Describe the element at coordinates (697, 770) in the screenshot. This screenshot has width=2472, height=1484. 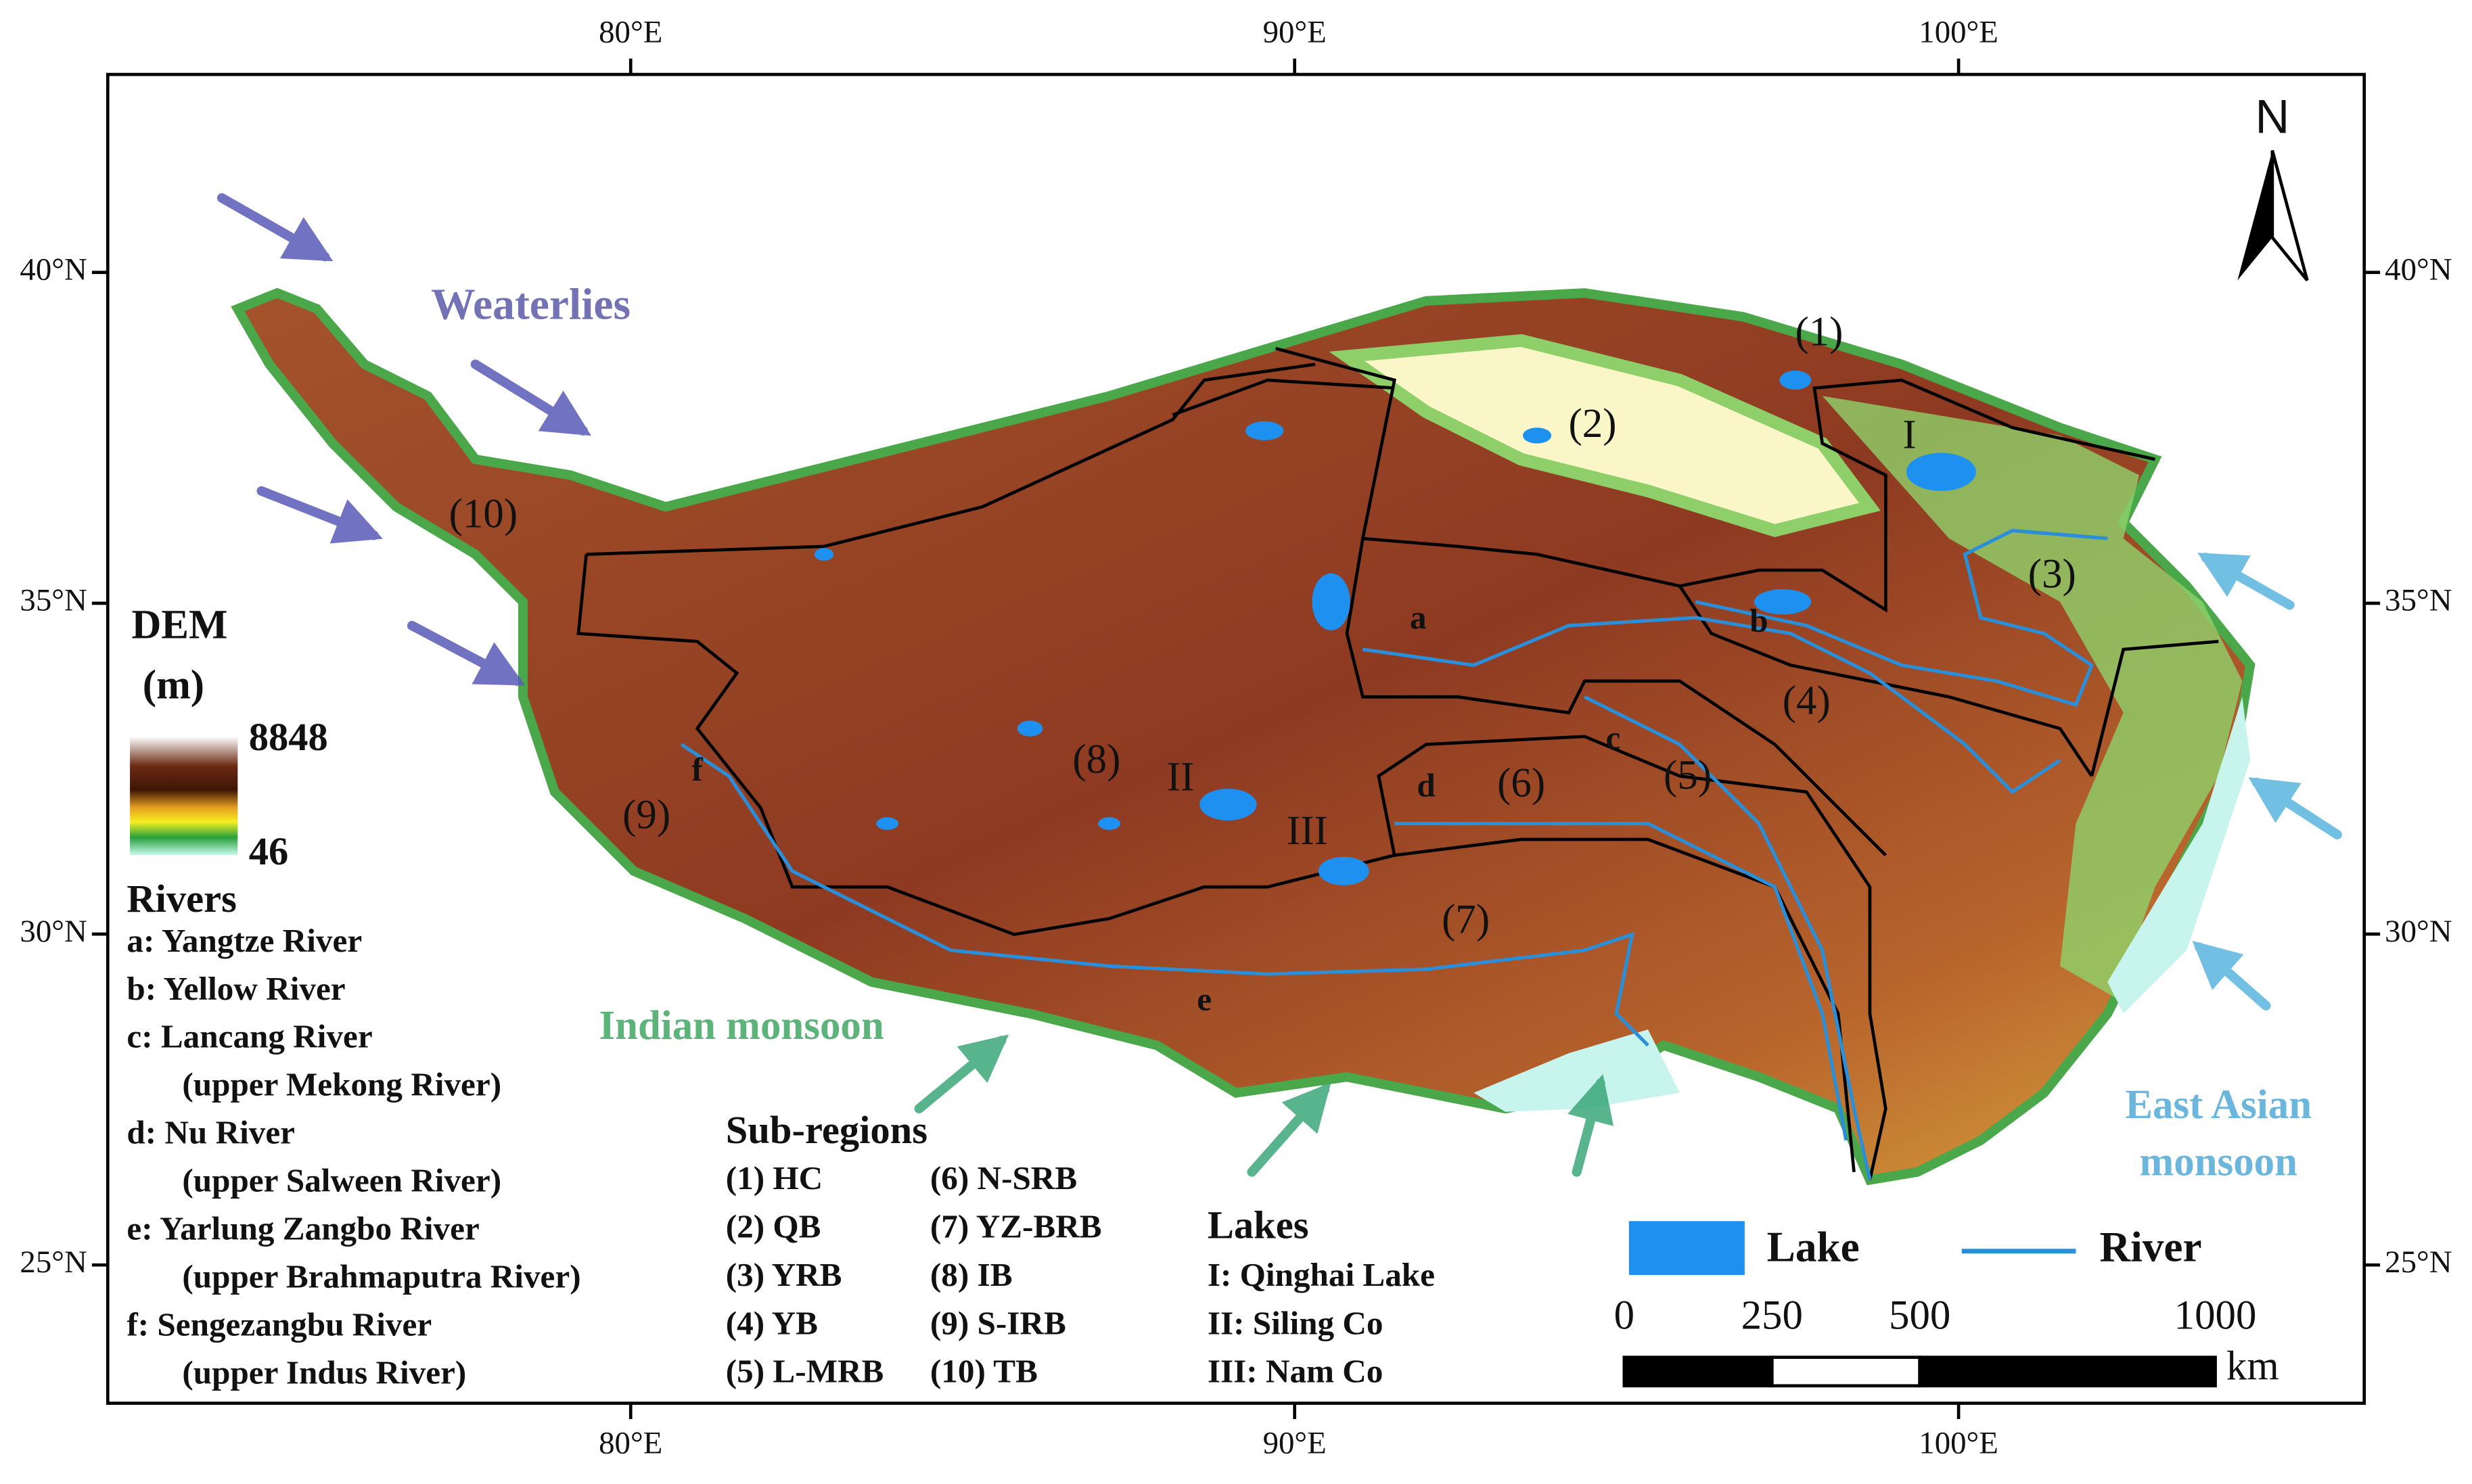
I see `map-label: f` at that location.